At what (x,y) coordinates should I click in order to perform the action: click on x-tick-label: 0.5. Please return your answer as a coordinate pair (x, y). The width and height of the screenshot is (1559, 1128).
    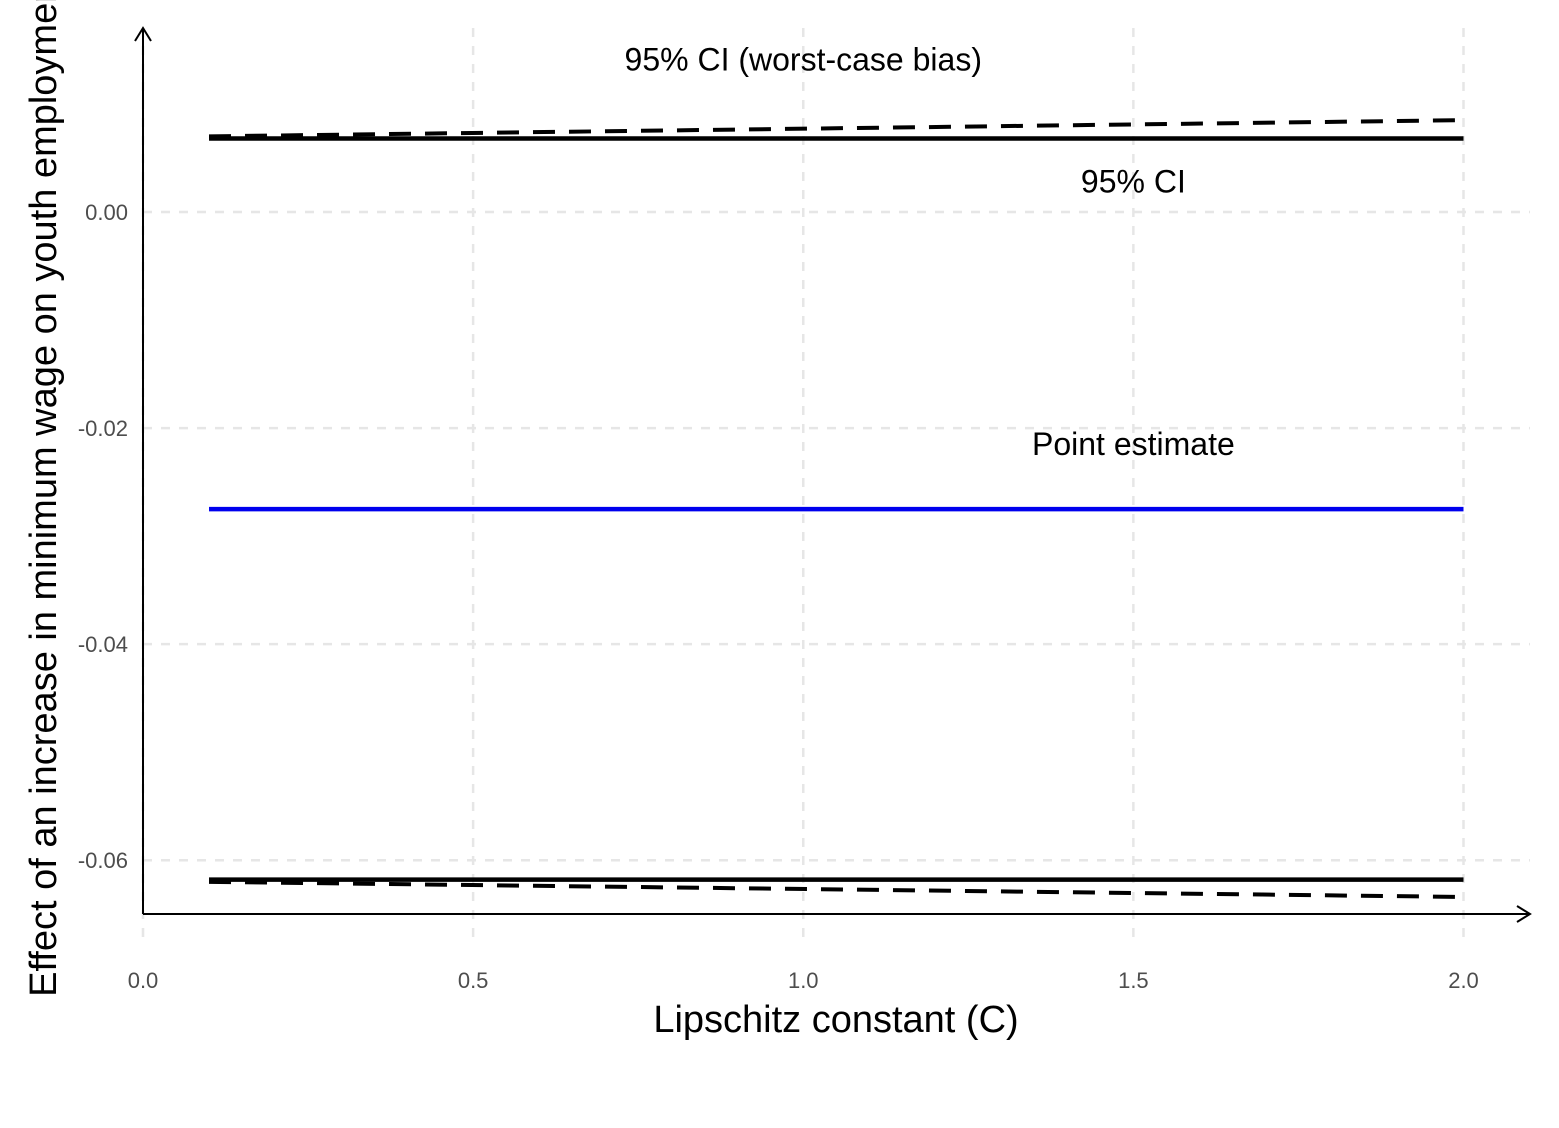
    Looking at the image, I should click on (473, 980).